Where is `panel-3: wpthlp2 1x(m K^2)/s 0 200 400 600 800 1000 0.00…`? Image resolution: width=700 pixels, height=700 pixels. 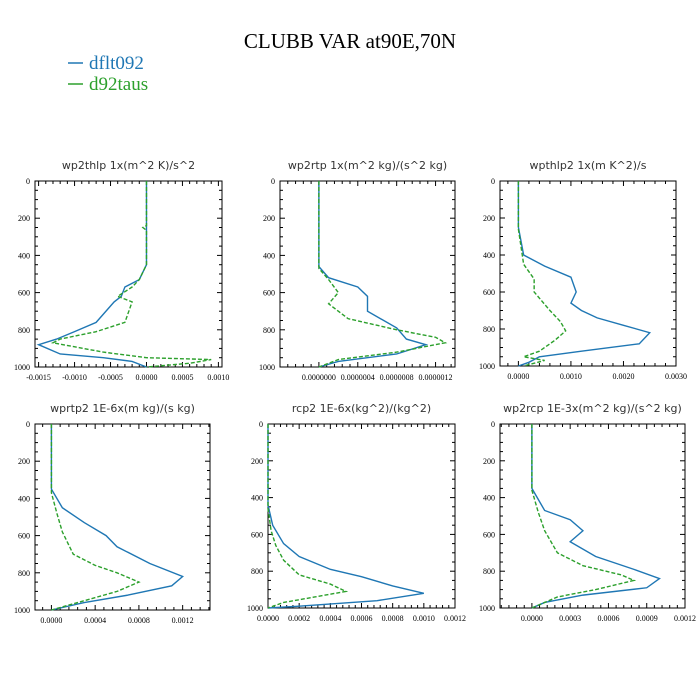 panel-3: wpthlp2 1x(m K^2)/s 0 200 400 600 800 1000 0.00… is located at coordinates (583, 270).